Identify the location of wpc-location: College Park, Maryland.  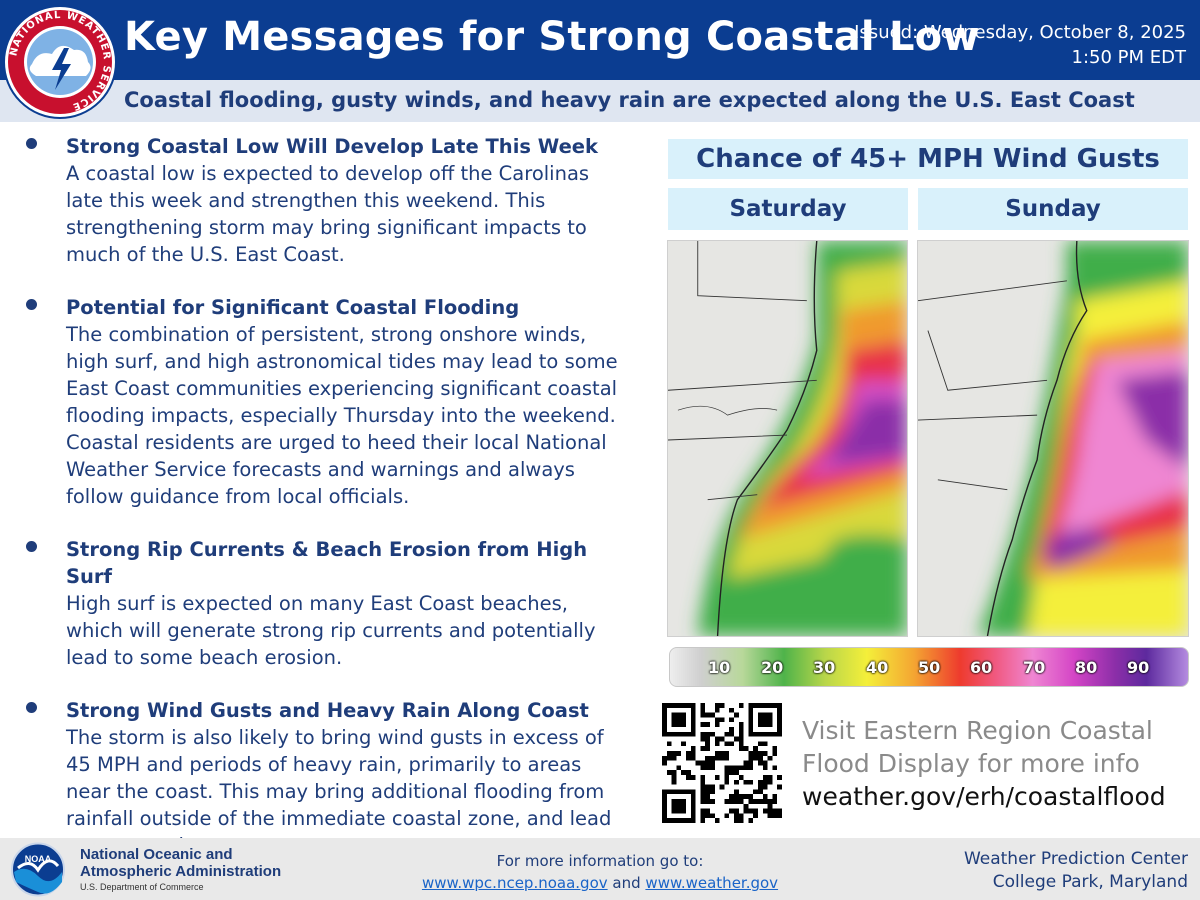
(1090, 882).